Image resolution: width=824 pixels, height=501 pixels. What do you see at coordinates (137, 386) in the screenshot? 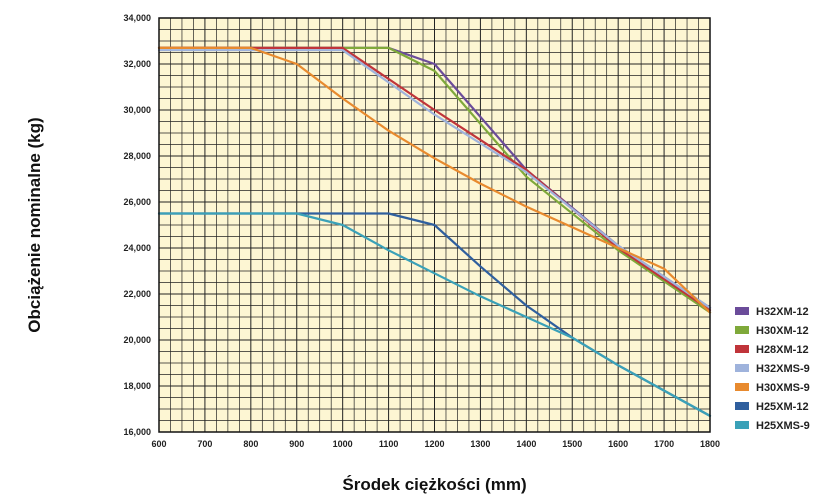
I see `y-tick-label: 18,000` at bounding box center [137, 386].